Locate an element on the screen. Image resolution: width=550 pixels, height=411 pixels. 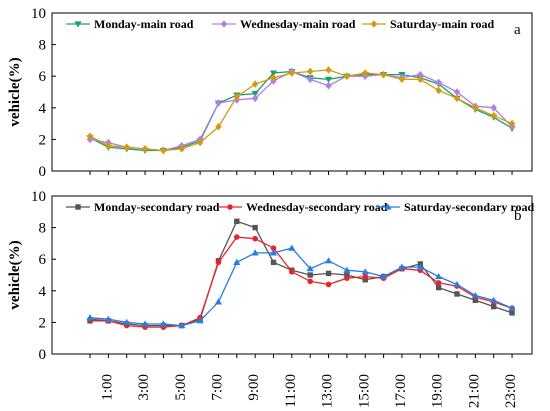
legend-entry: Wednesday-main road is located at coordinates (284, 24).